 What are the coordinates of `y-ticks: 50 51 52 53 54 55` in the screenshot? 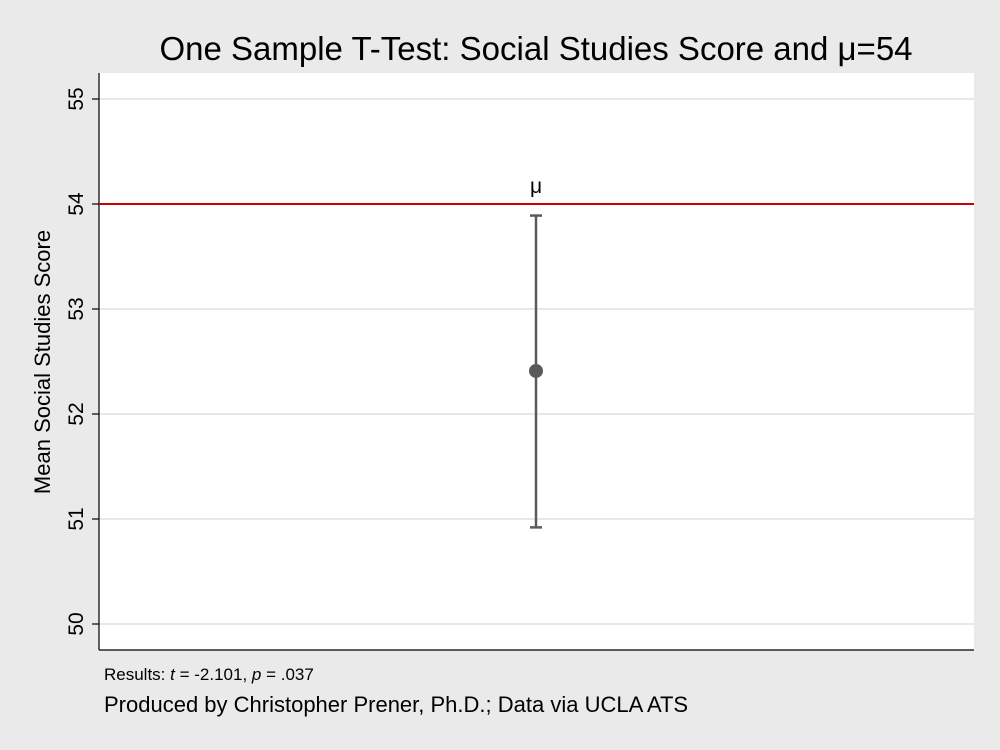 It's located at (82, 361).